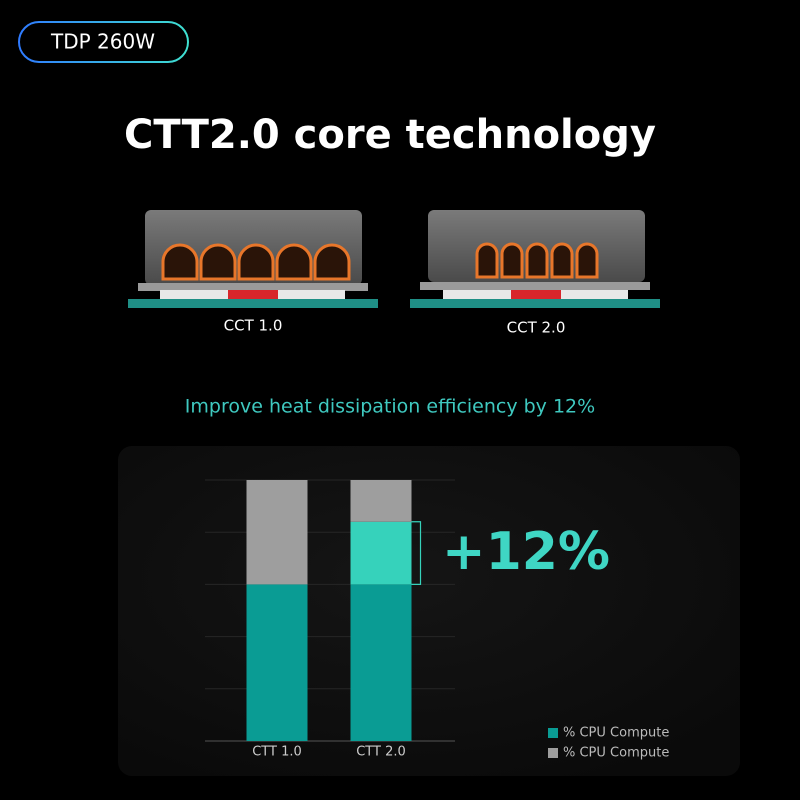 This screenshot has width=800, height=800. I want to click on badge: TDP 260W, so click(102, 42).